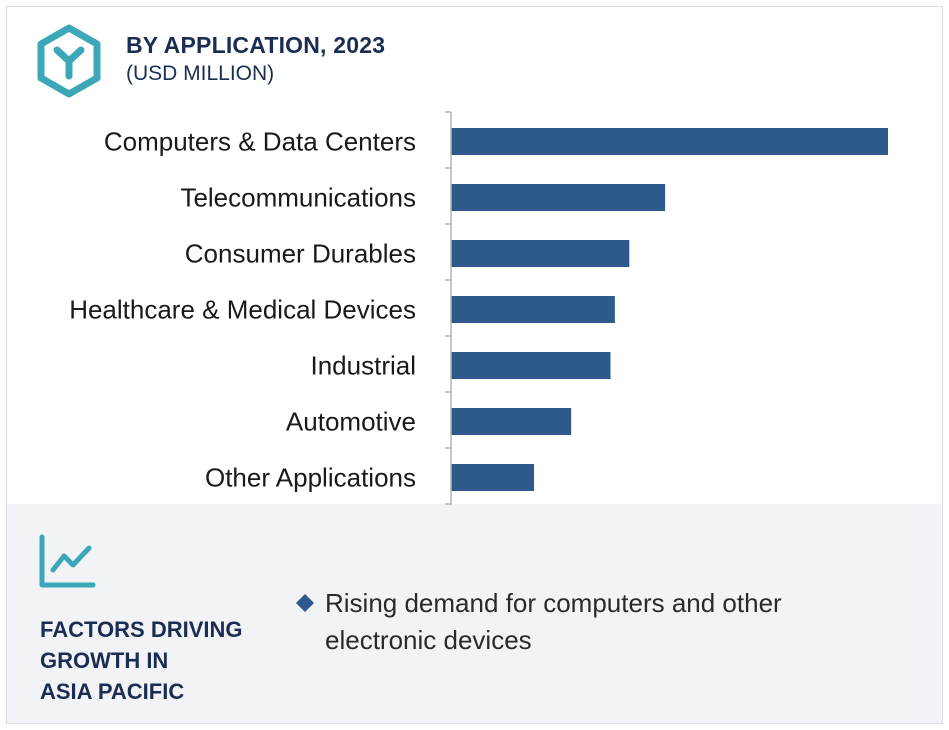  What do you see at coordinates (310, 478) in the screenshot?
I see `category-label: Other Applications` at bounding box center [310, 478].